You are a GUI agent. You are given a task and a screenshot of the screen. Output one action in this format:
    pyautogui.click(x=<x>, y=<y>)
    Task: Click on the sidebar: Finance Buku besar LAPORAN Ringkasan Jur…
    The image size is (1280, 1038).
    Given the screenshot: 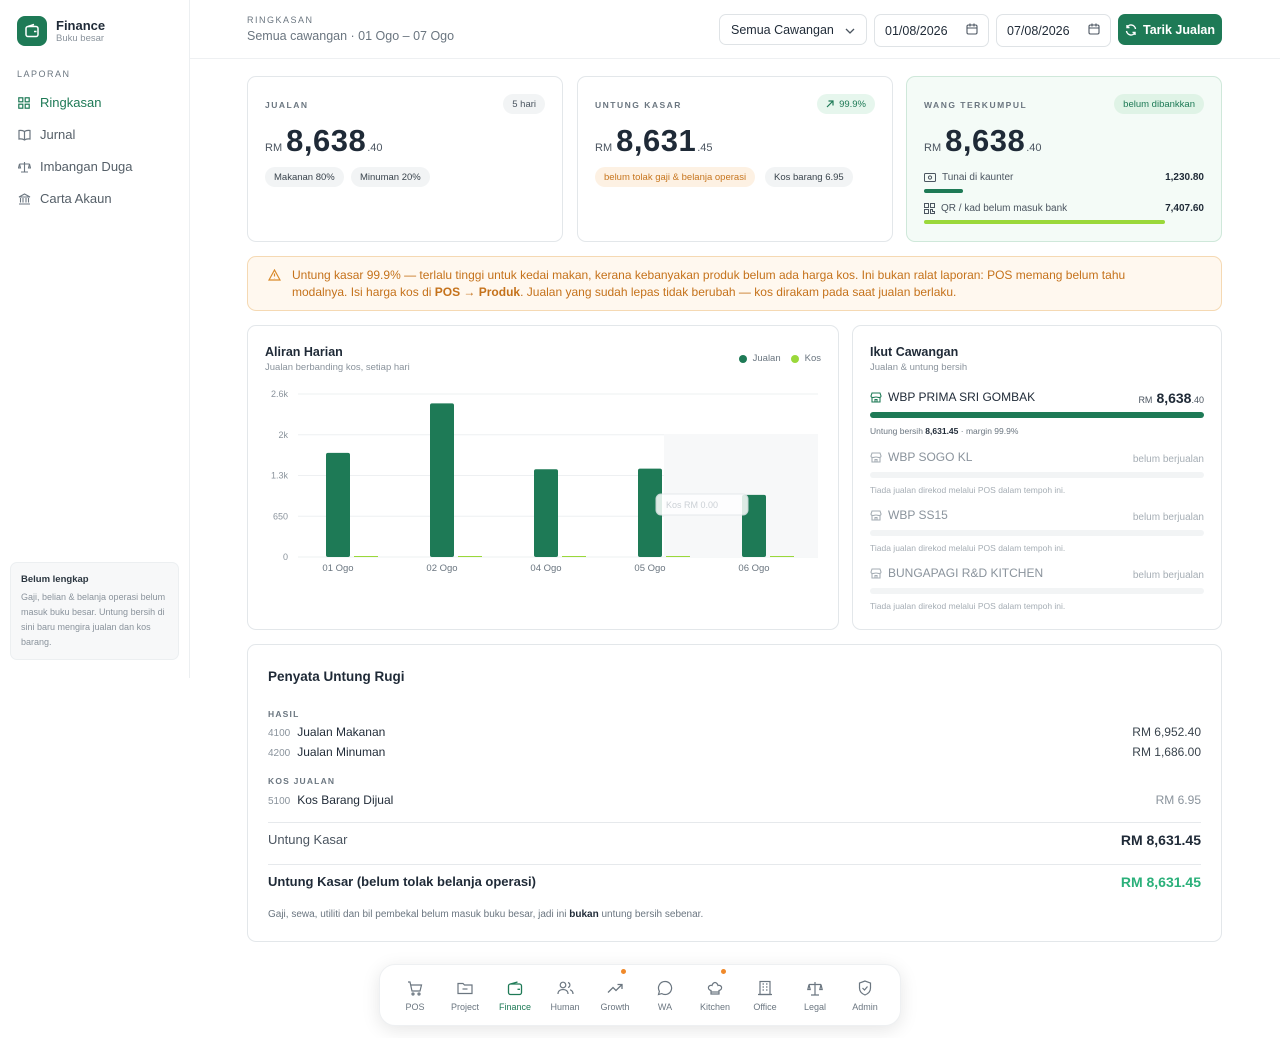 What is the action you would take?
    pyautogui.click(x=95, y=339)
    